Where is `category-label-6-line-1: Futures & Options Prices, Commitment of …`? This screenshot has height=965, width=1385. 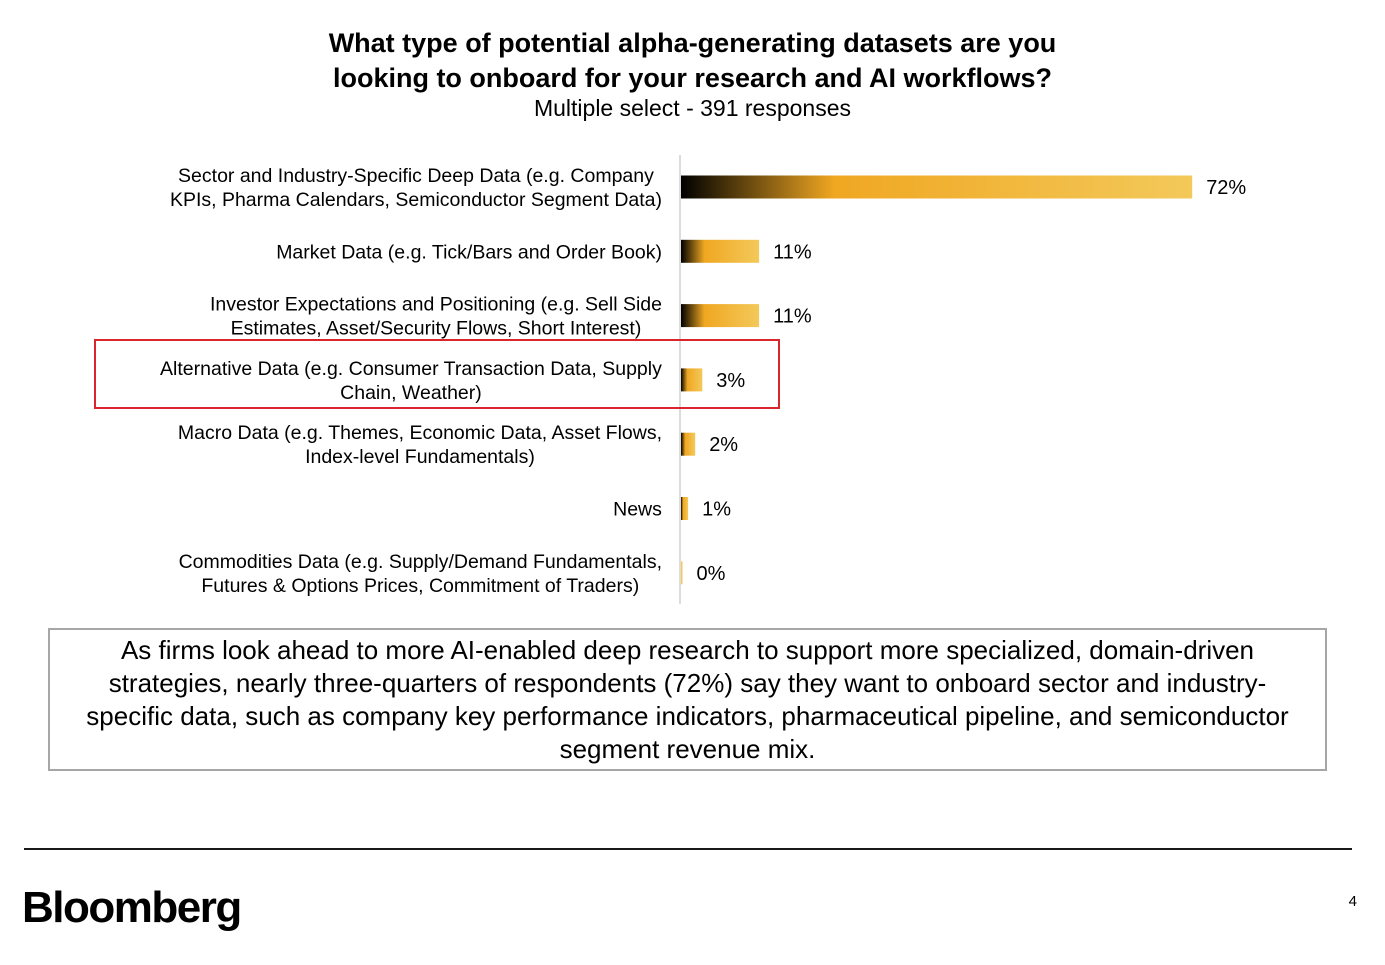
category-label-6-line-1: Futures & Options Prices, Commitment of … is located at coordinates (420, 586).